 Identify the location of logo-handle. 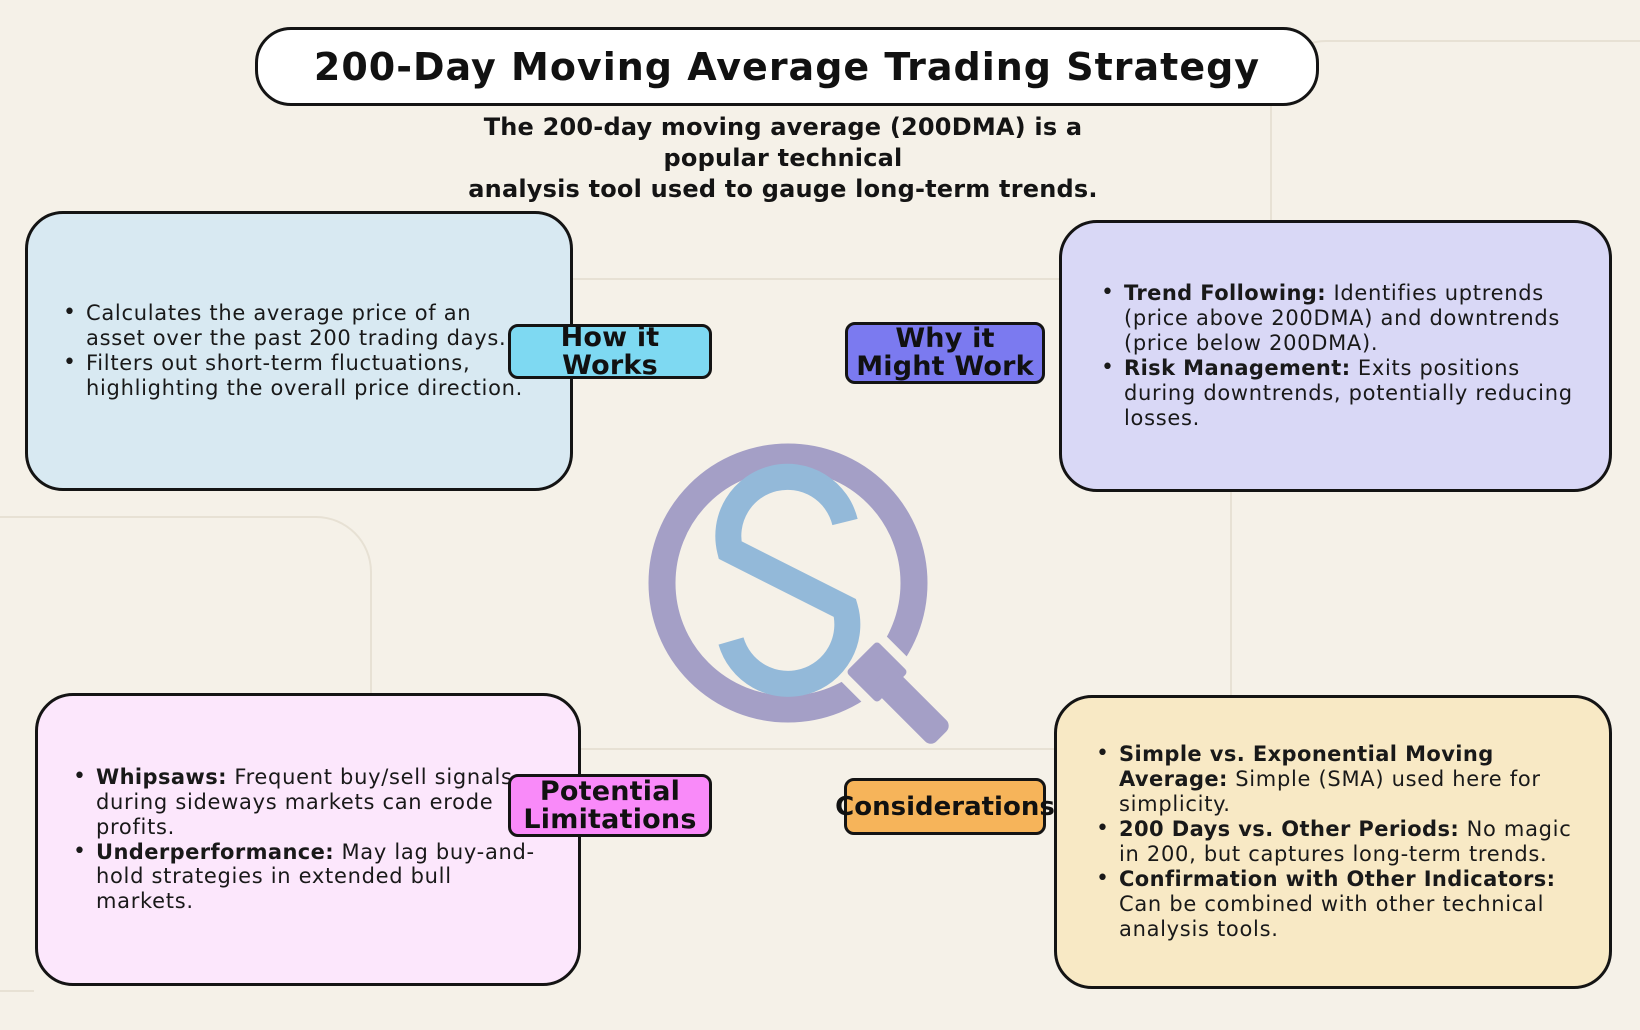
(911, 706).